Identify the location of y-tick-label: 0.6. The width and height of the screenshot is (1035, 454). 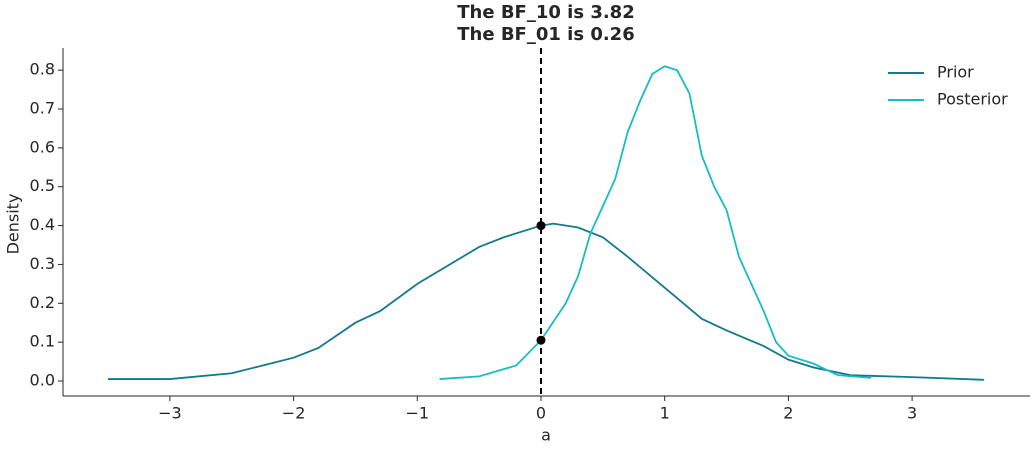
(42, 146).